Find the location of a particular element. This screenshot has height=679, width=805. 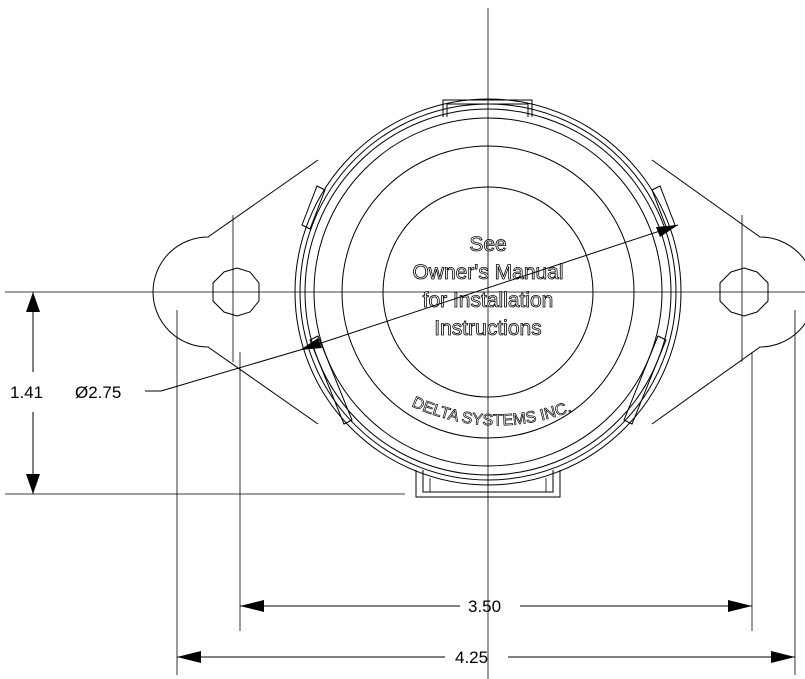

top-left-latch is located at coordinates (313, 207).